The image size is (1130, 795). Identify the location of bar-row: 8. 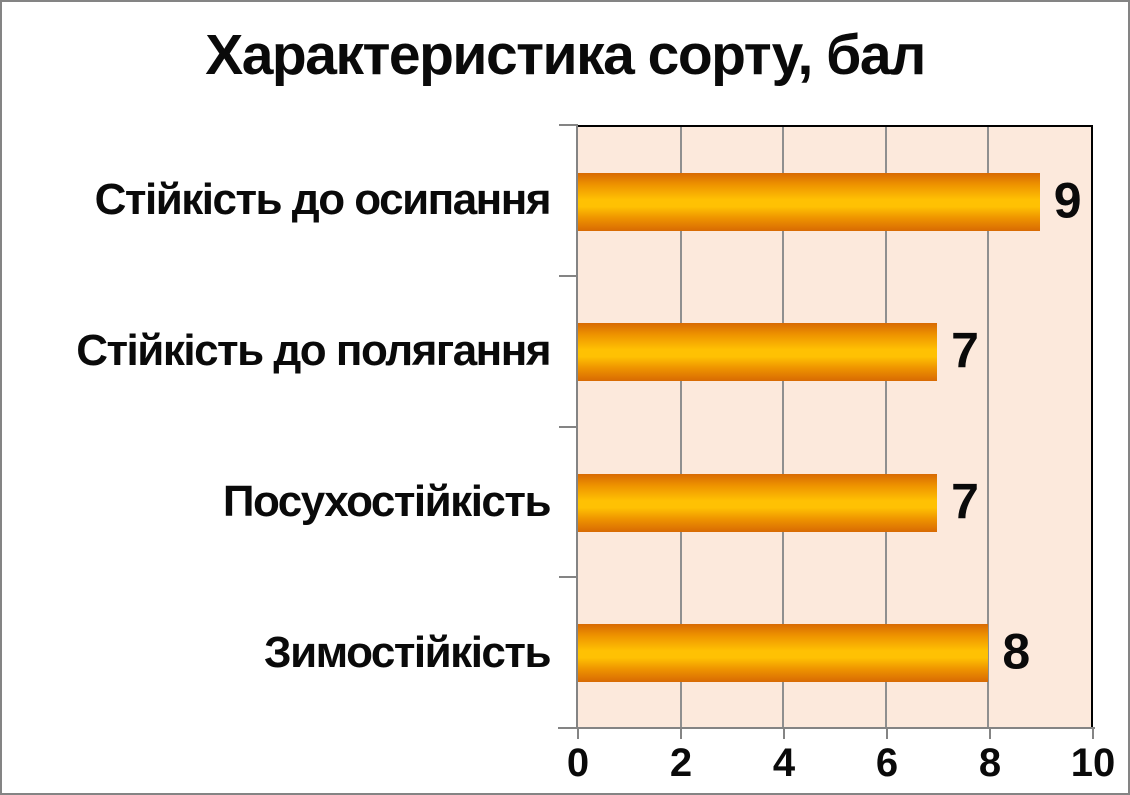
(834, 653).